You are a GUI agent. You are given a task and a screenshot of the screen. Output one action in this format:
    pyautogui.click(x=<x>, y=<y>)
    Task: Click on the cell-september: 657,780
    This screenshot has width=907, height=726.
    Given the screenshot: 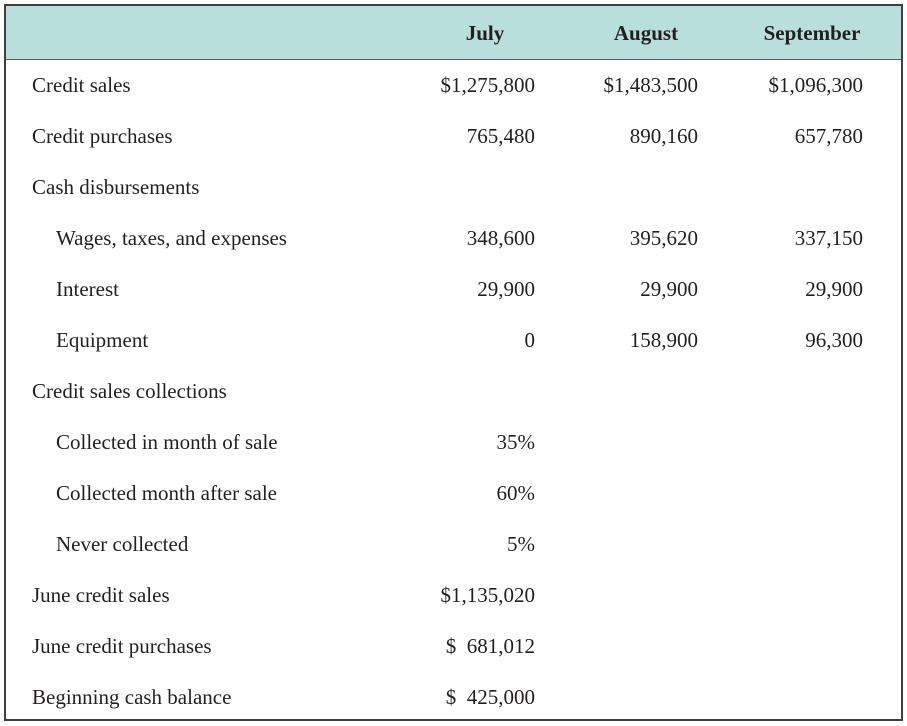 What is the action you would take?
    pyautogui.click(x=828, y=136)
    